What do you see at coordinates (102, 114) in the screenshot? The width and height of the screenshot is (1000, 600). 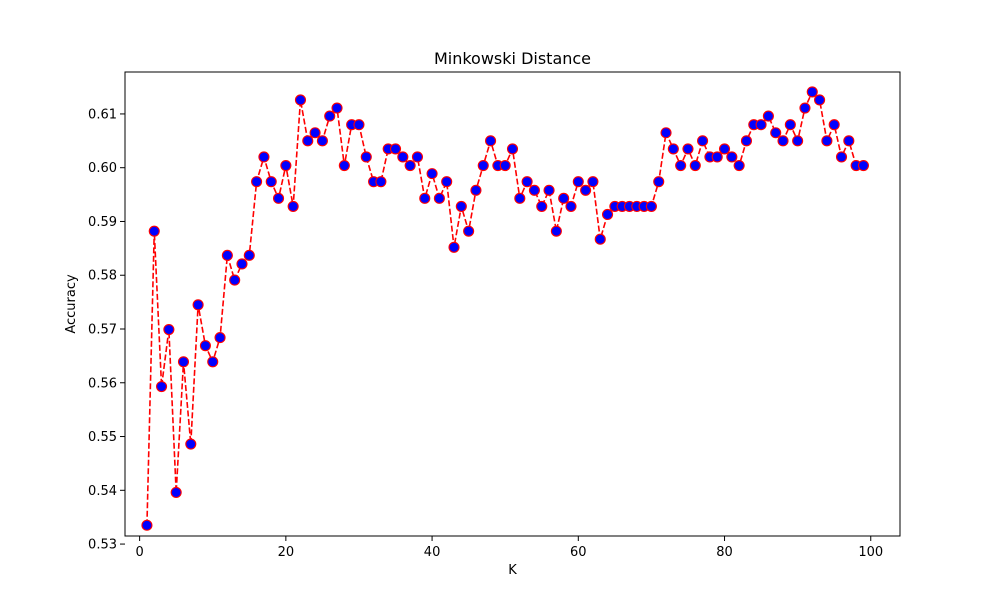 I see `y-tick-label: 0.61` at bounding box center [102, 114].